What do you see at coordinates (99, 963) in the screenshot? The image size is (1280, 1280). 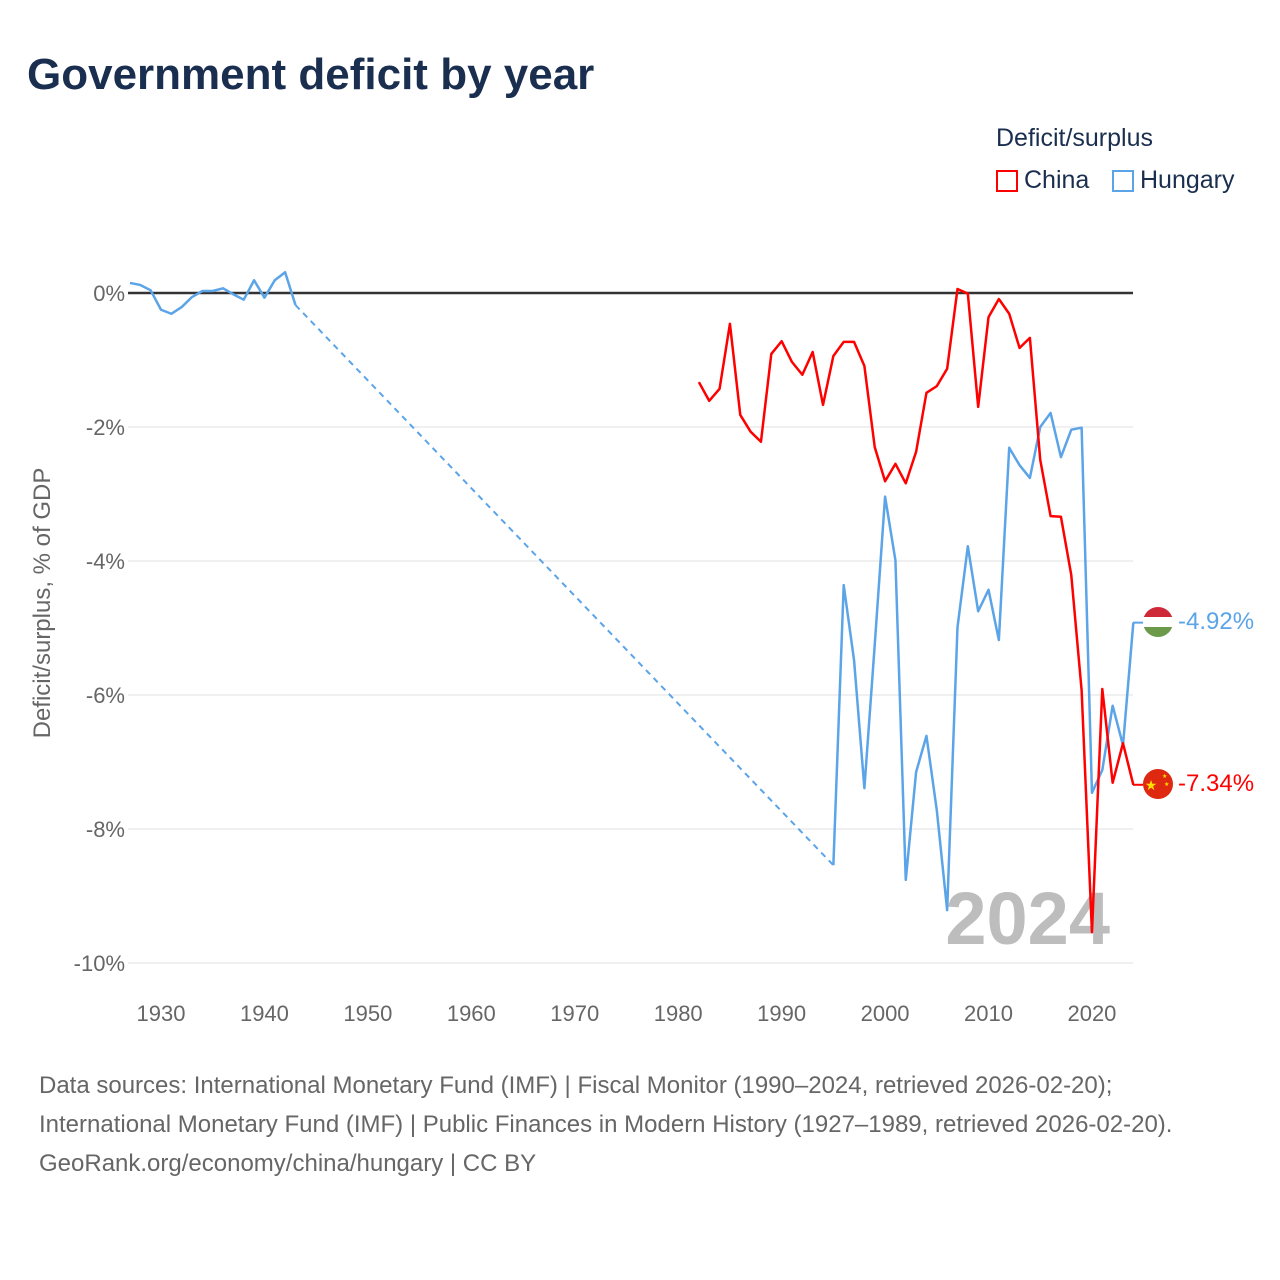 I see `y-tick-label: -10%` at bounding box center [99, 963].